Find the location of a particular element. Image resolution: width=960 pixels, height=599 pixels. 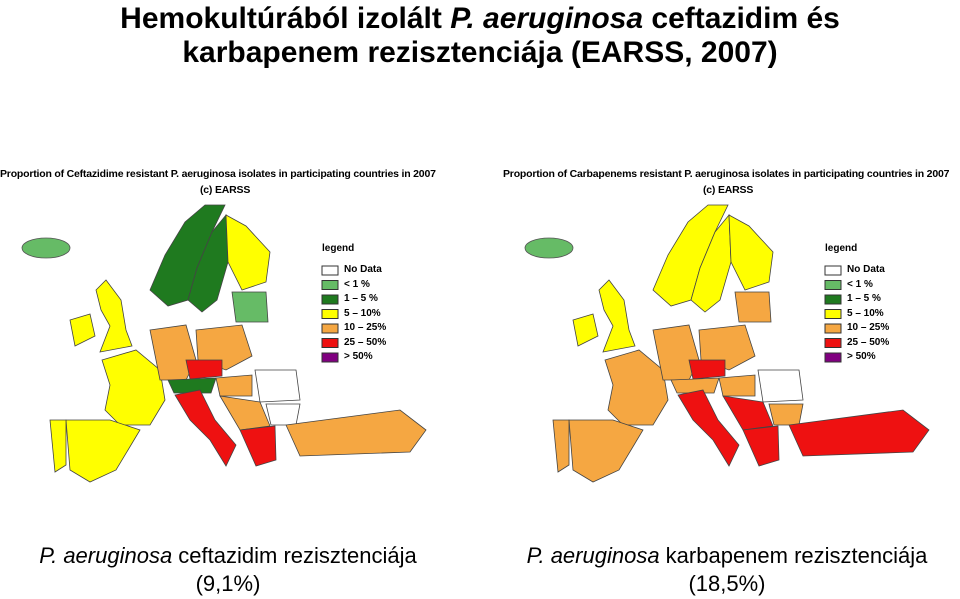

title-text: ceftazidim és is located at coordinates (741, 18).